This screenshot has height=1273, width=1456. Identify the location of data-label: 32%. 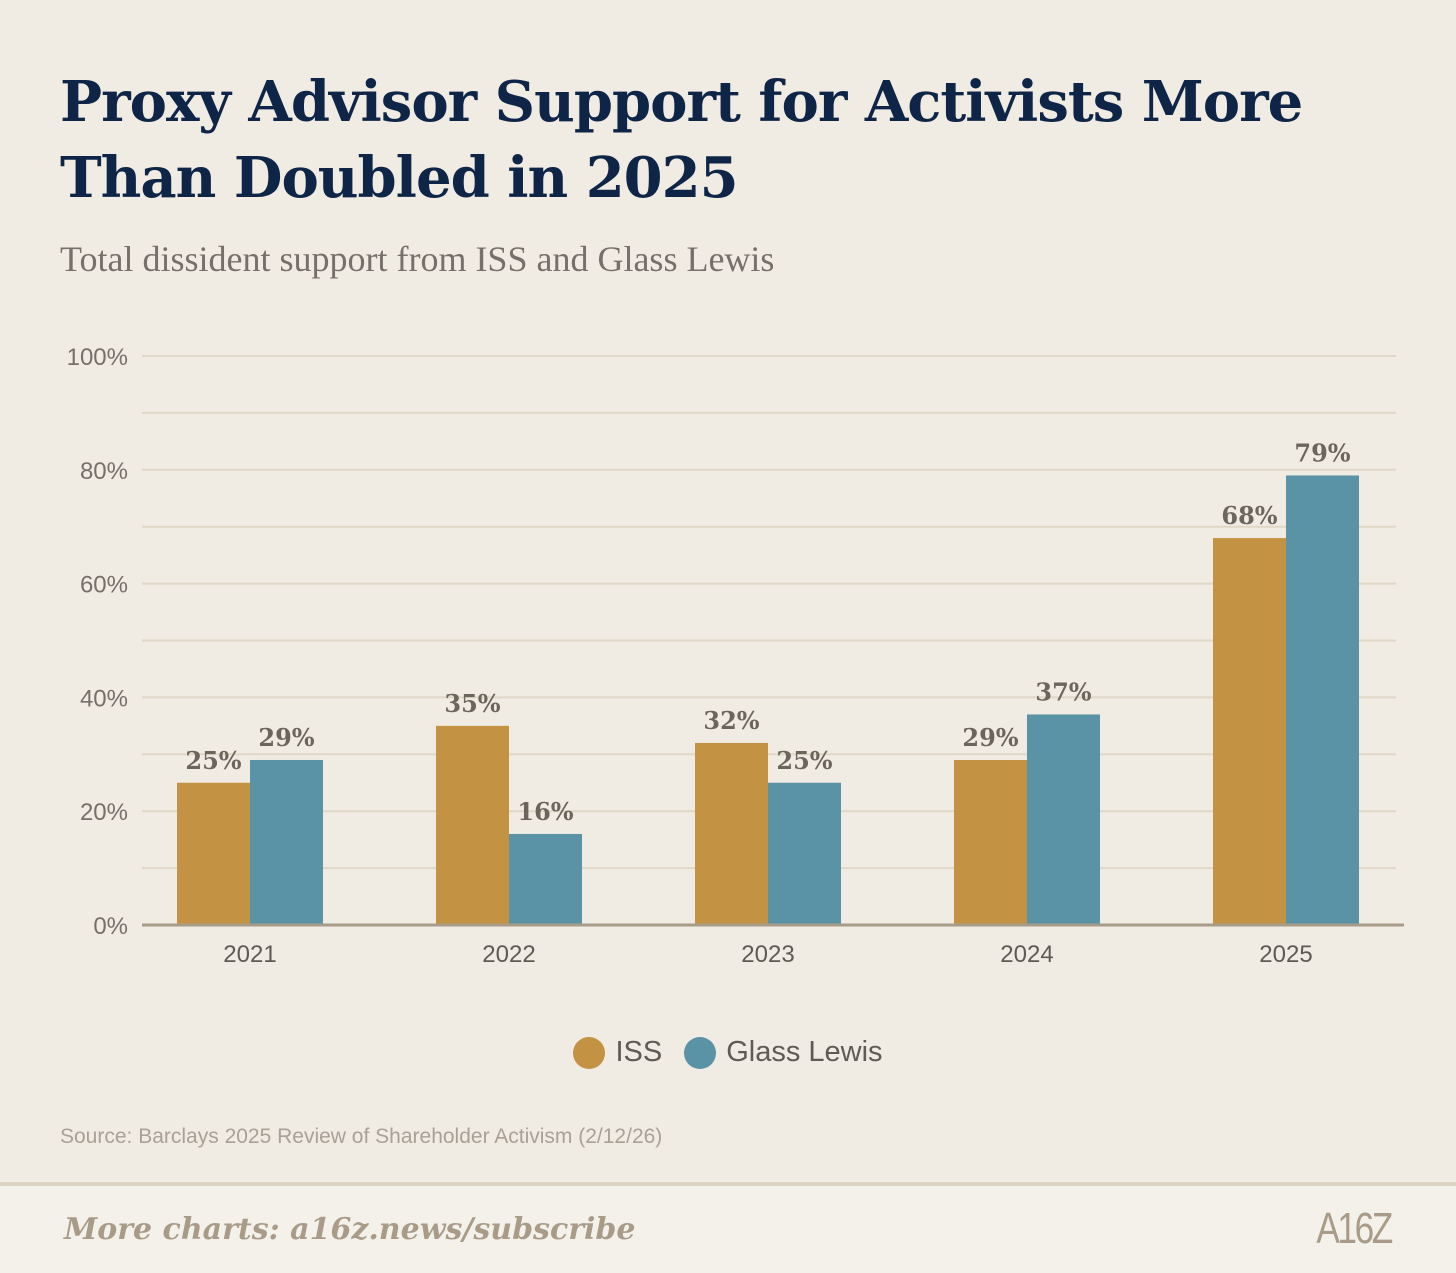
(731, 720).